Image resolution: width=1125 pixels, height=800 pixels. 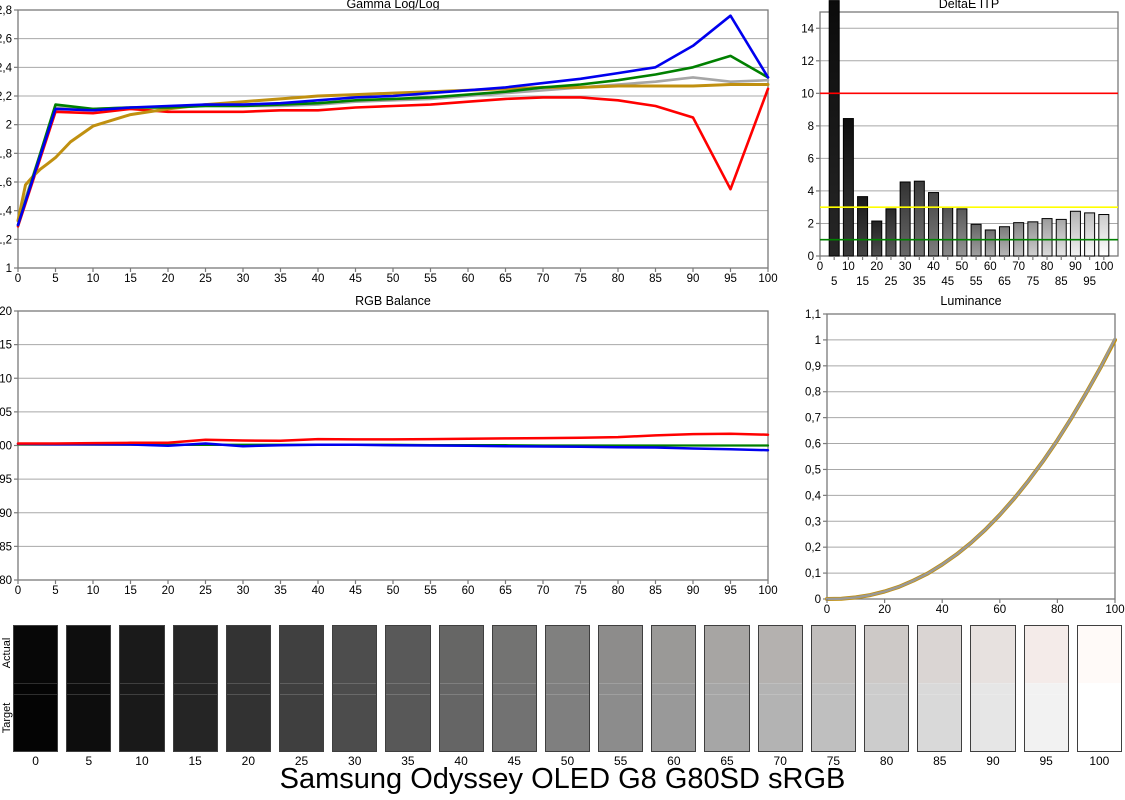 What do you see at coordinates (618, 279) in the screenshot?
I see `svg-text: 80` at bounding box center [618, 279].